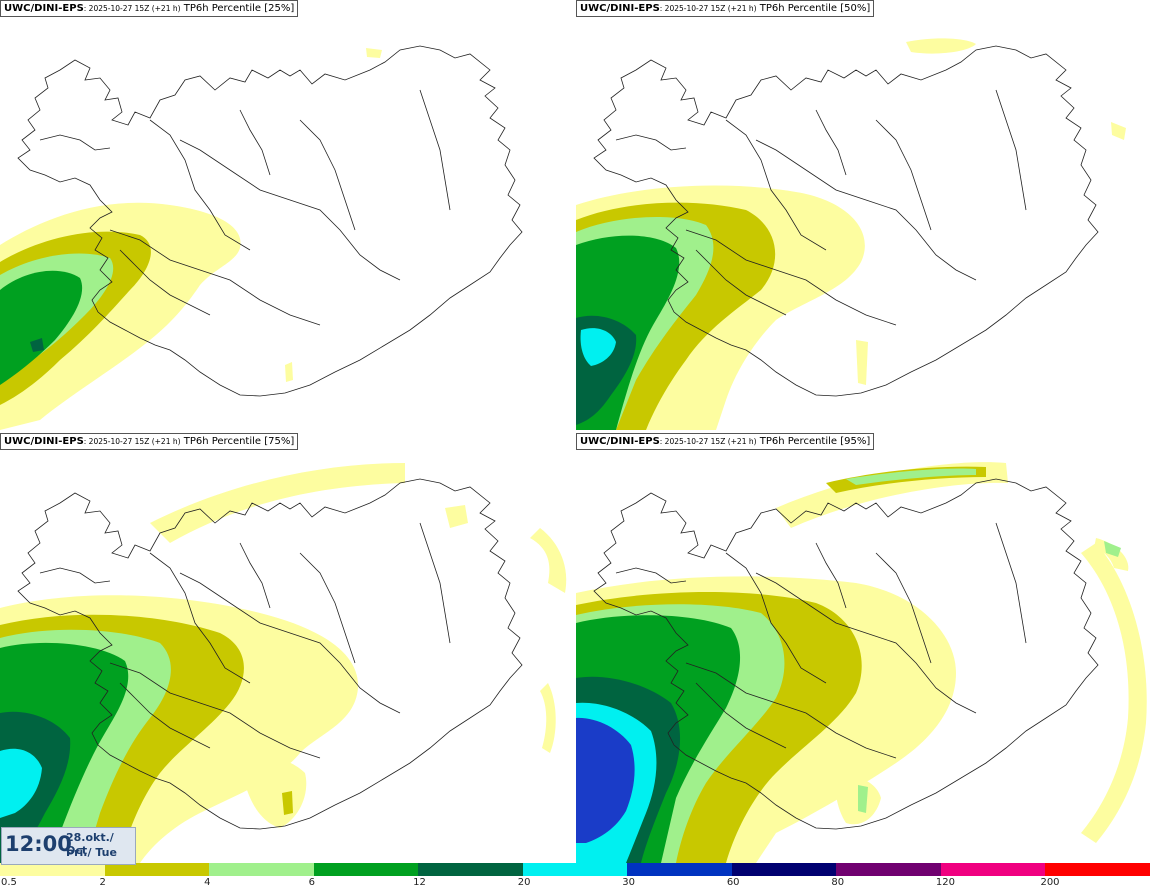  What do you see at coordinates (9, 882) in the screenshot?
I see `legend-label: 0.5` at bounding box center [9, 882].